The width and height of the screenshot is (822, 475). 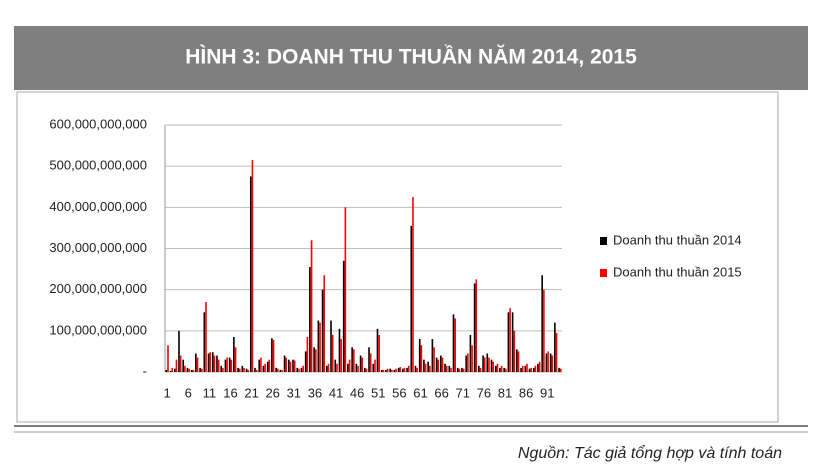 What do you see at coordinates (603, 241) in the screenshot?
I see `legend-swatch` at bounding box center [603, 241].